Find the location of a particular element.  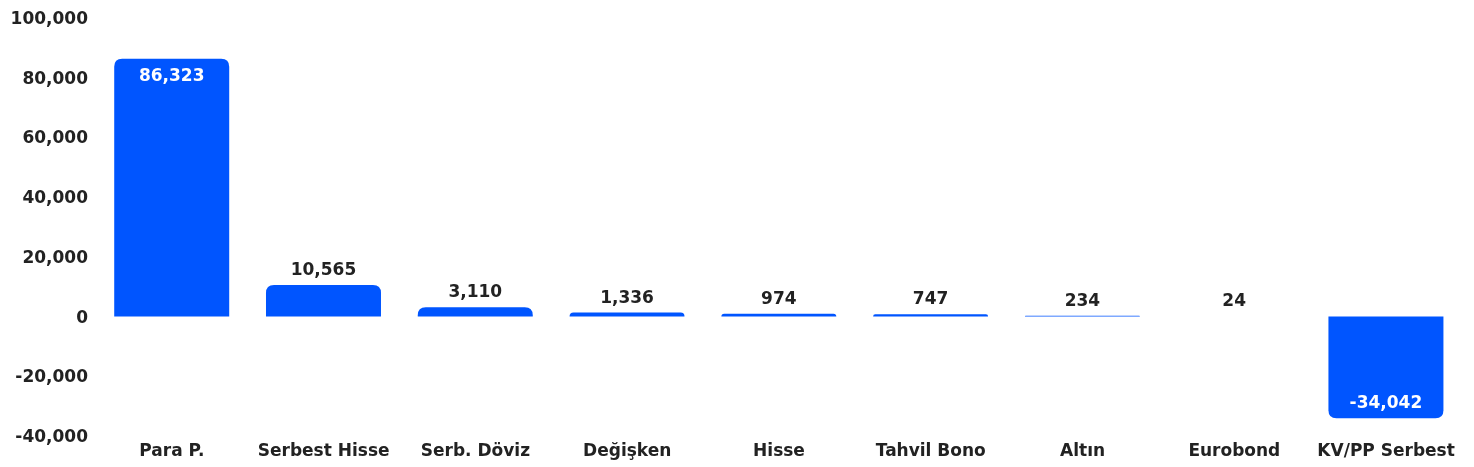

y-tick-label: 100,000 is located at coordinates (49, 18).